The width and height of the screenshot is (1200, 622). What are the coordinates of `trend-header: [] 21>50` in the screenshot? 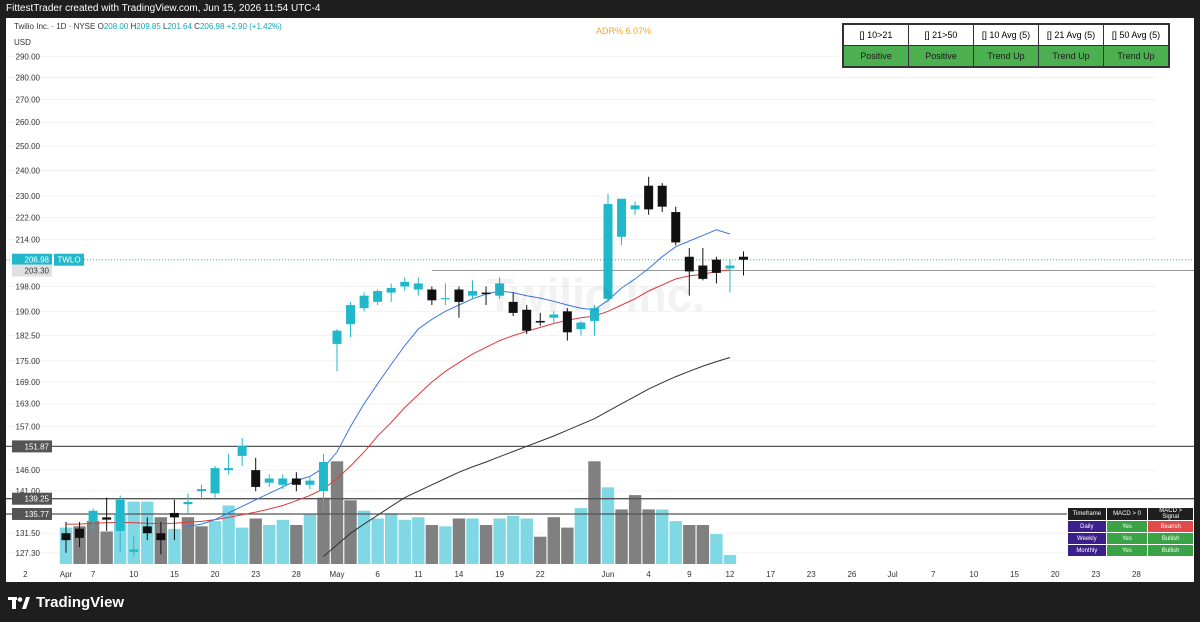 It's located at (941, 34).